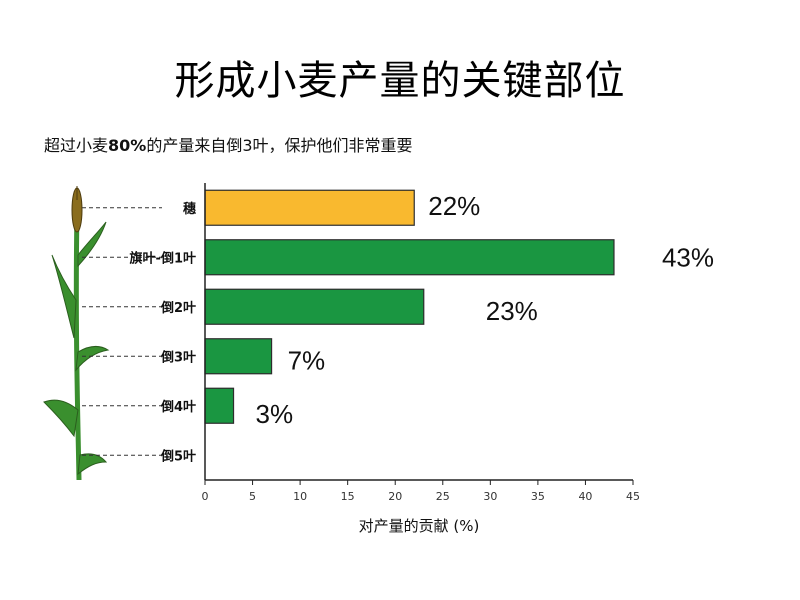  Describe the element at coordinates (76, 145) in the screenshot. I see `subtitle-text-before: 超过小麦` at that location.